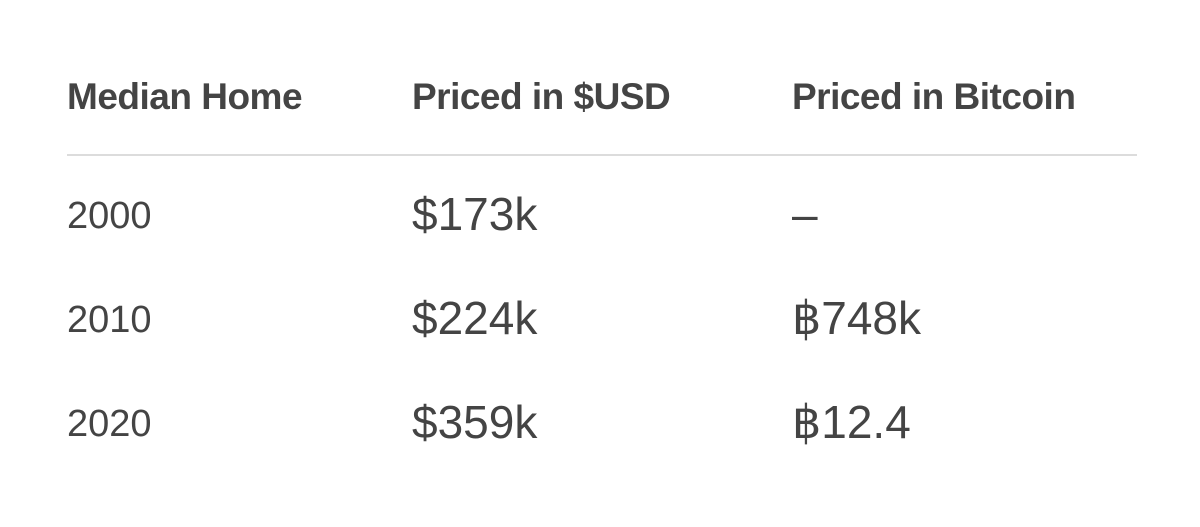 The image size is (1200, 527). What do you see at coordinates (541, 96) in the screenshot?
I see `header-priced-usd: Priced in $USD` at bounding box center [541, 96].